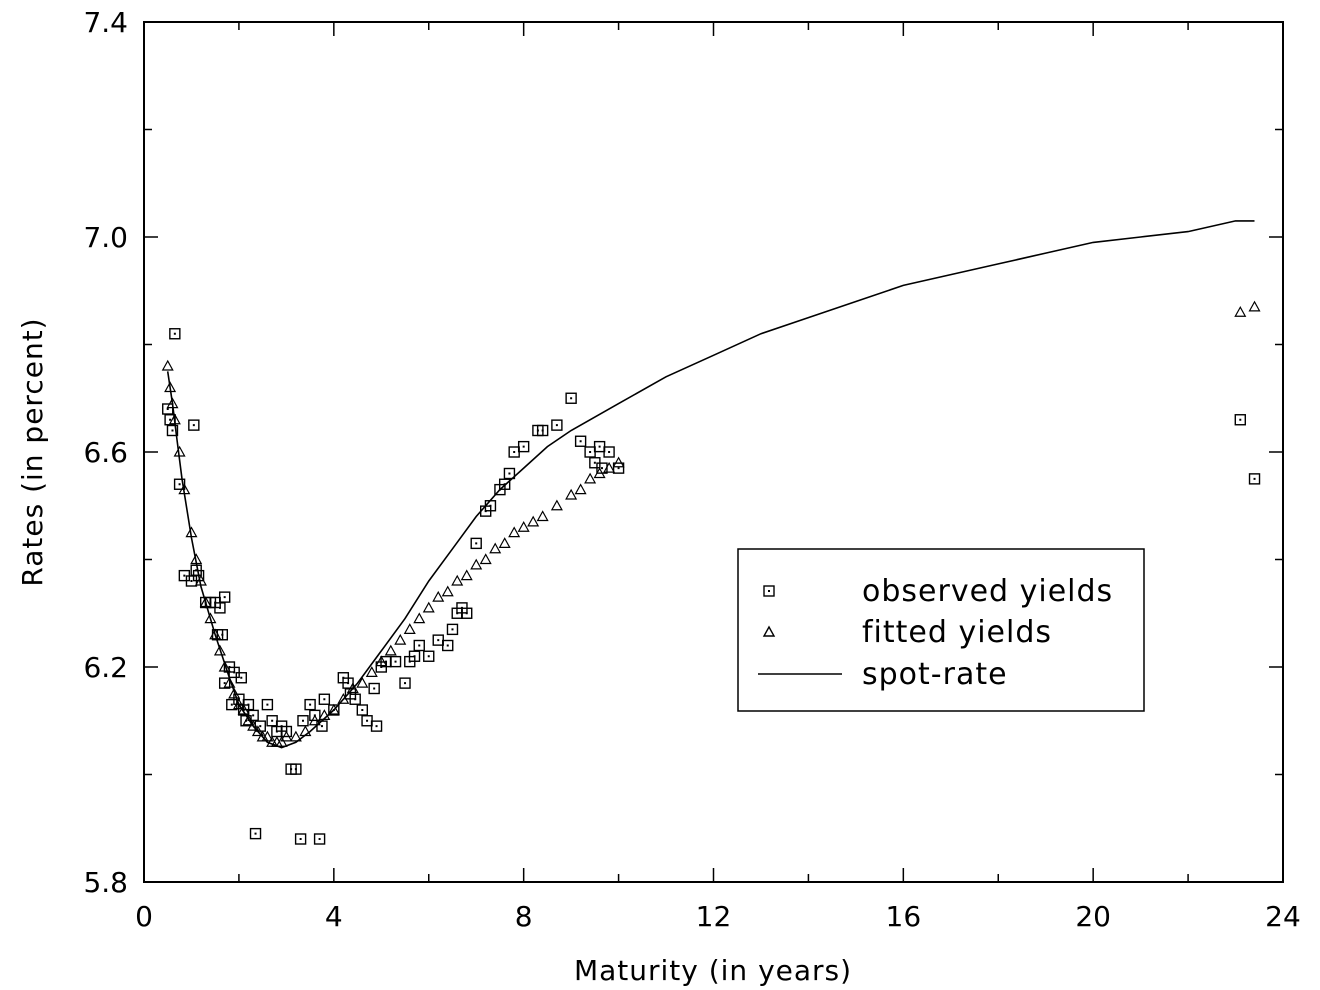 The image size is (1320, 990). What do you see at coordinates (935, 674) in the screenshot?
I see `legend-spot-label: spot-rate` at bounding box center [935, 674].